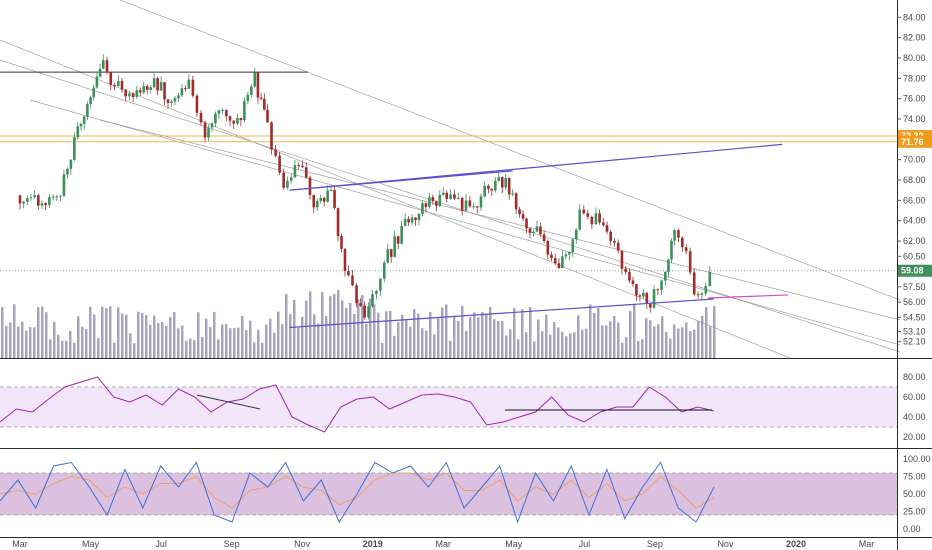 This screenshot has width=932, height=550. I want to click on stoch-k-line, so click(357, 492).